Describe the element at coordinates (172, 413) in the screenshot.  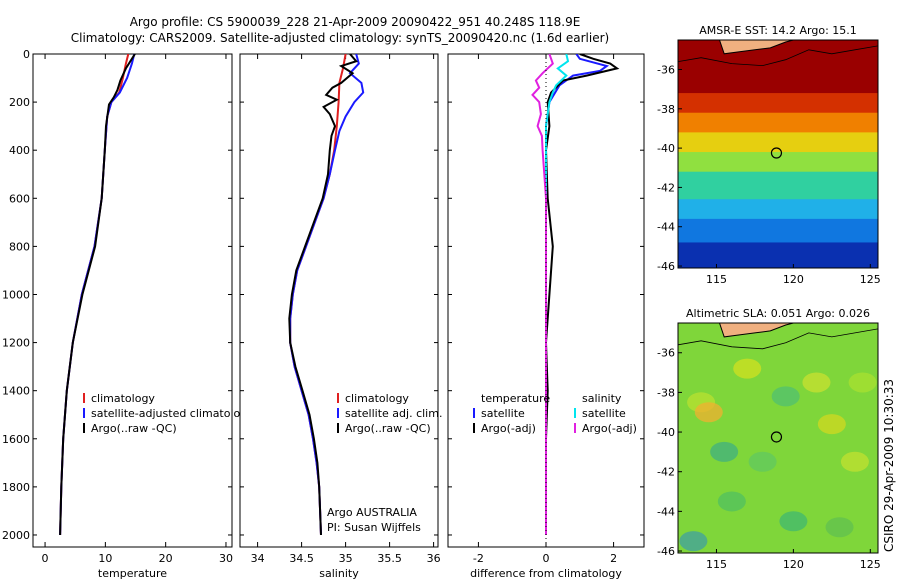
I see `legend-label: satellite-adjusted climatology` at that location.